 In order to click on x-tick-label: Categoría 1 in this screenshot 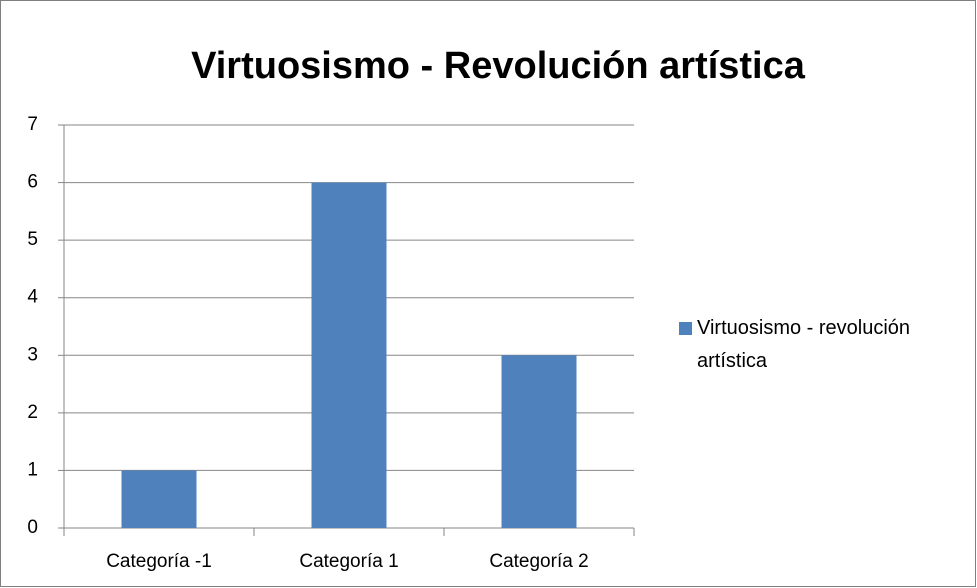, I will do `click(348, 561)`.